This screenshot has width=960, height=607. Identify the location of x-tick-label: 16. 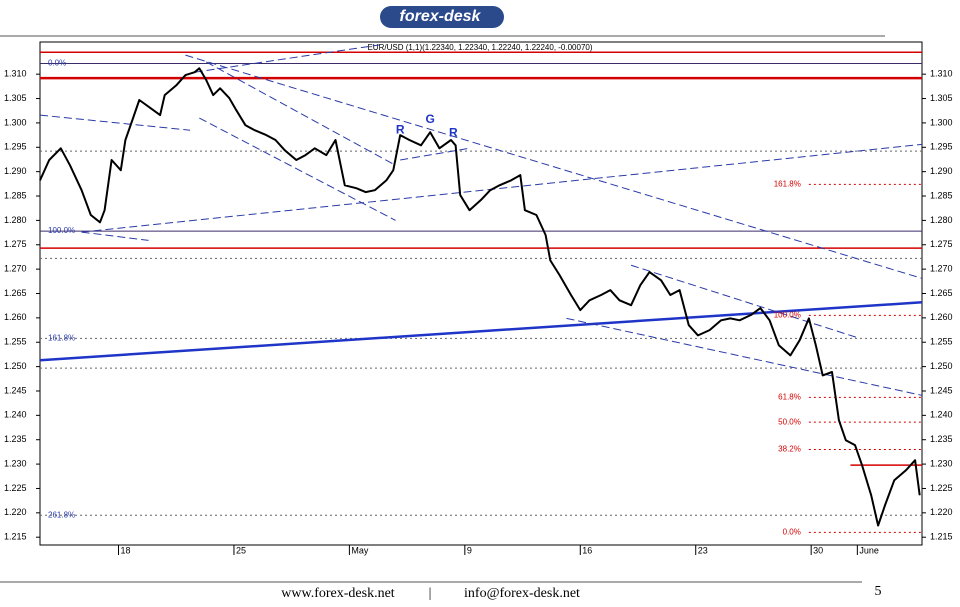
(587, 550).